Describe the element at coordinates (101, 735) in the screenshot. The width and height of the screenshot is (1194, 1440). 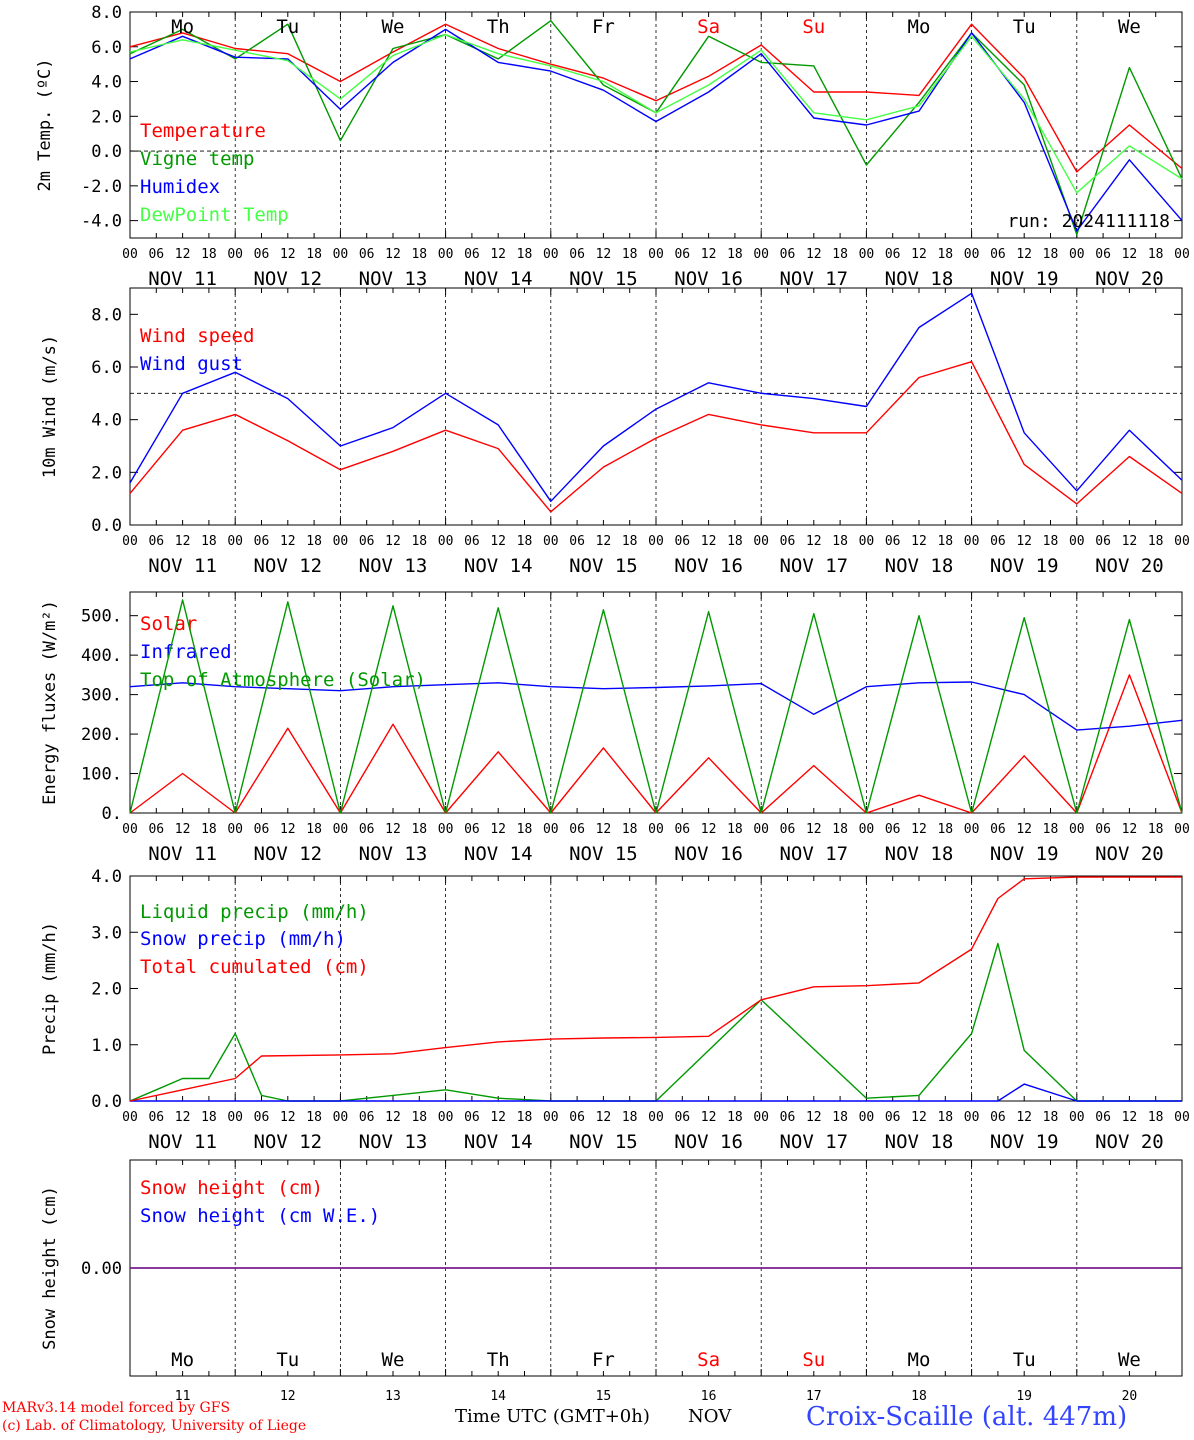
I see `y-tick-label: 200.` at that location.